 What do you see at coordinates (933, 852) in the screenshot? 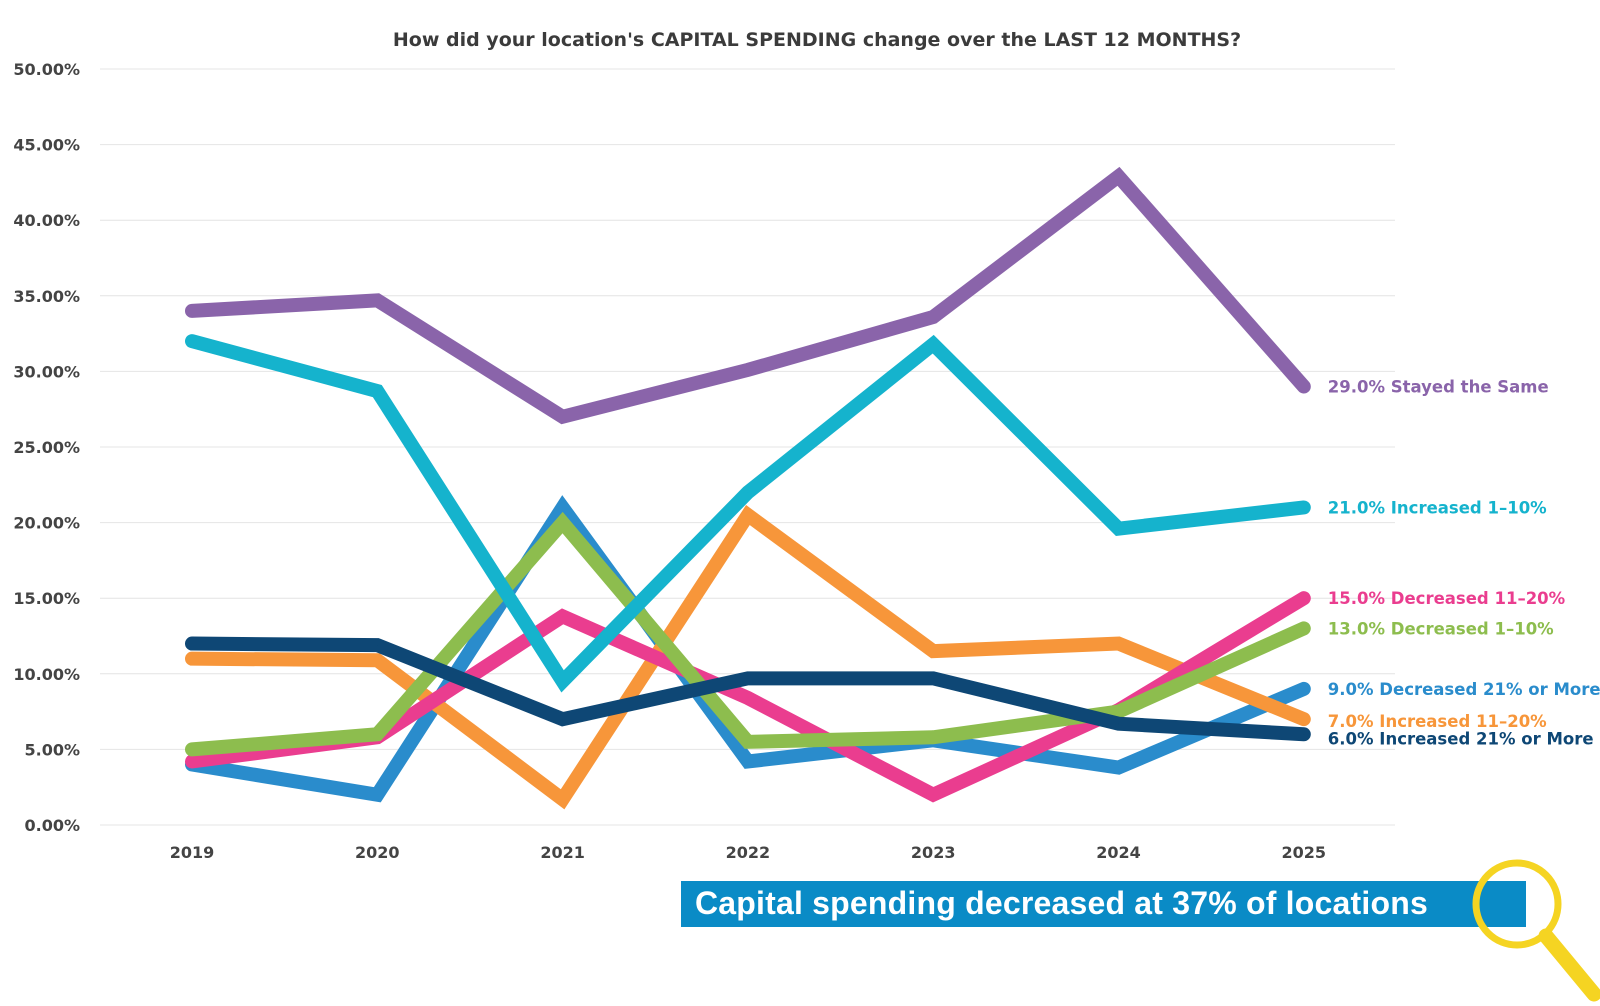
I see `x-tick-label: 2023` at bounding box center [933, 852].